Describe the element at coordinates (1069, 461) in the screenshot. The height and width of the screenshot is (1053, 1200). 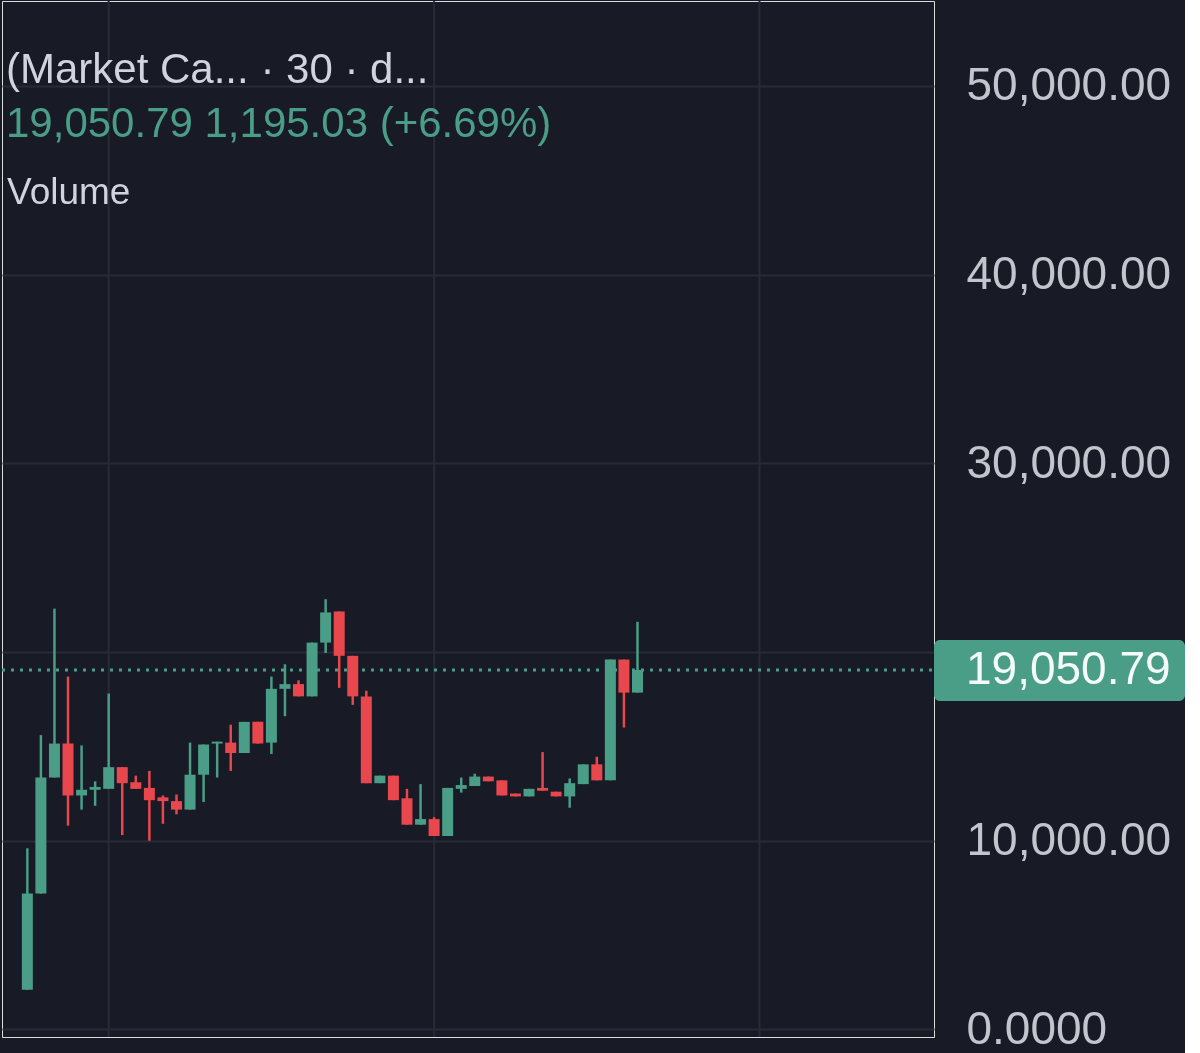
I see `y-tick-label: 30,000.00` at that location.